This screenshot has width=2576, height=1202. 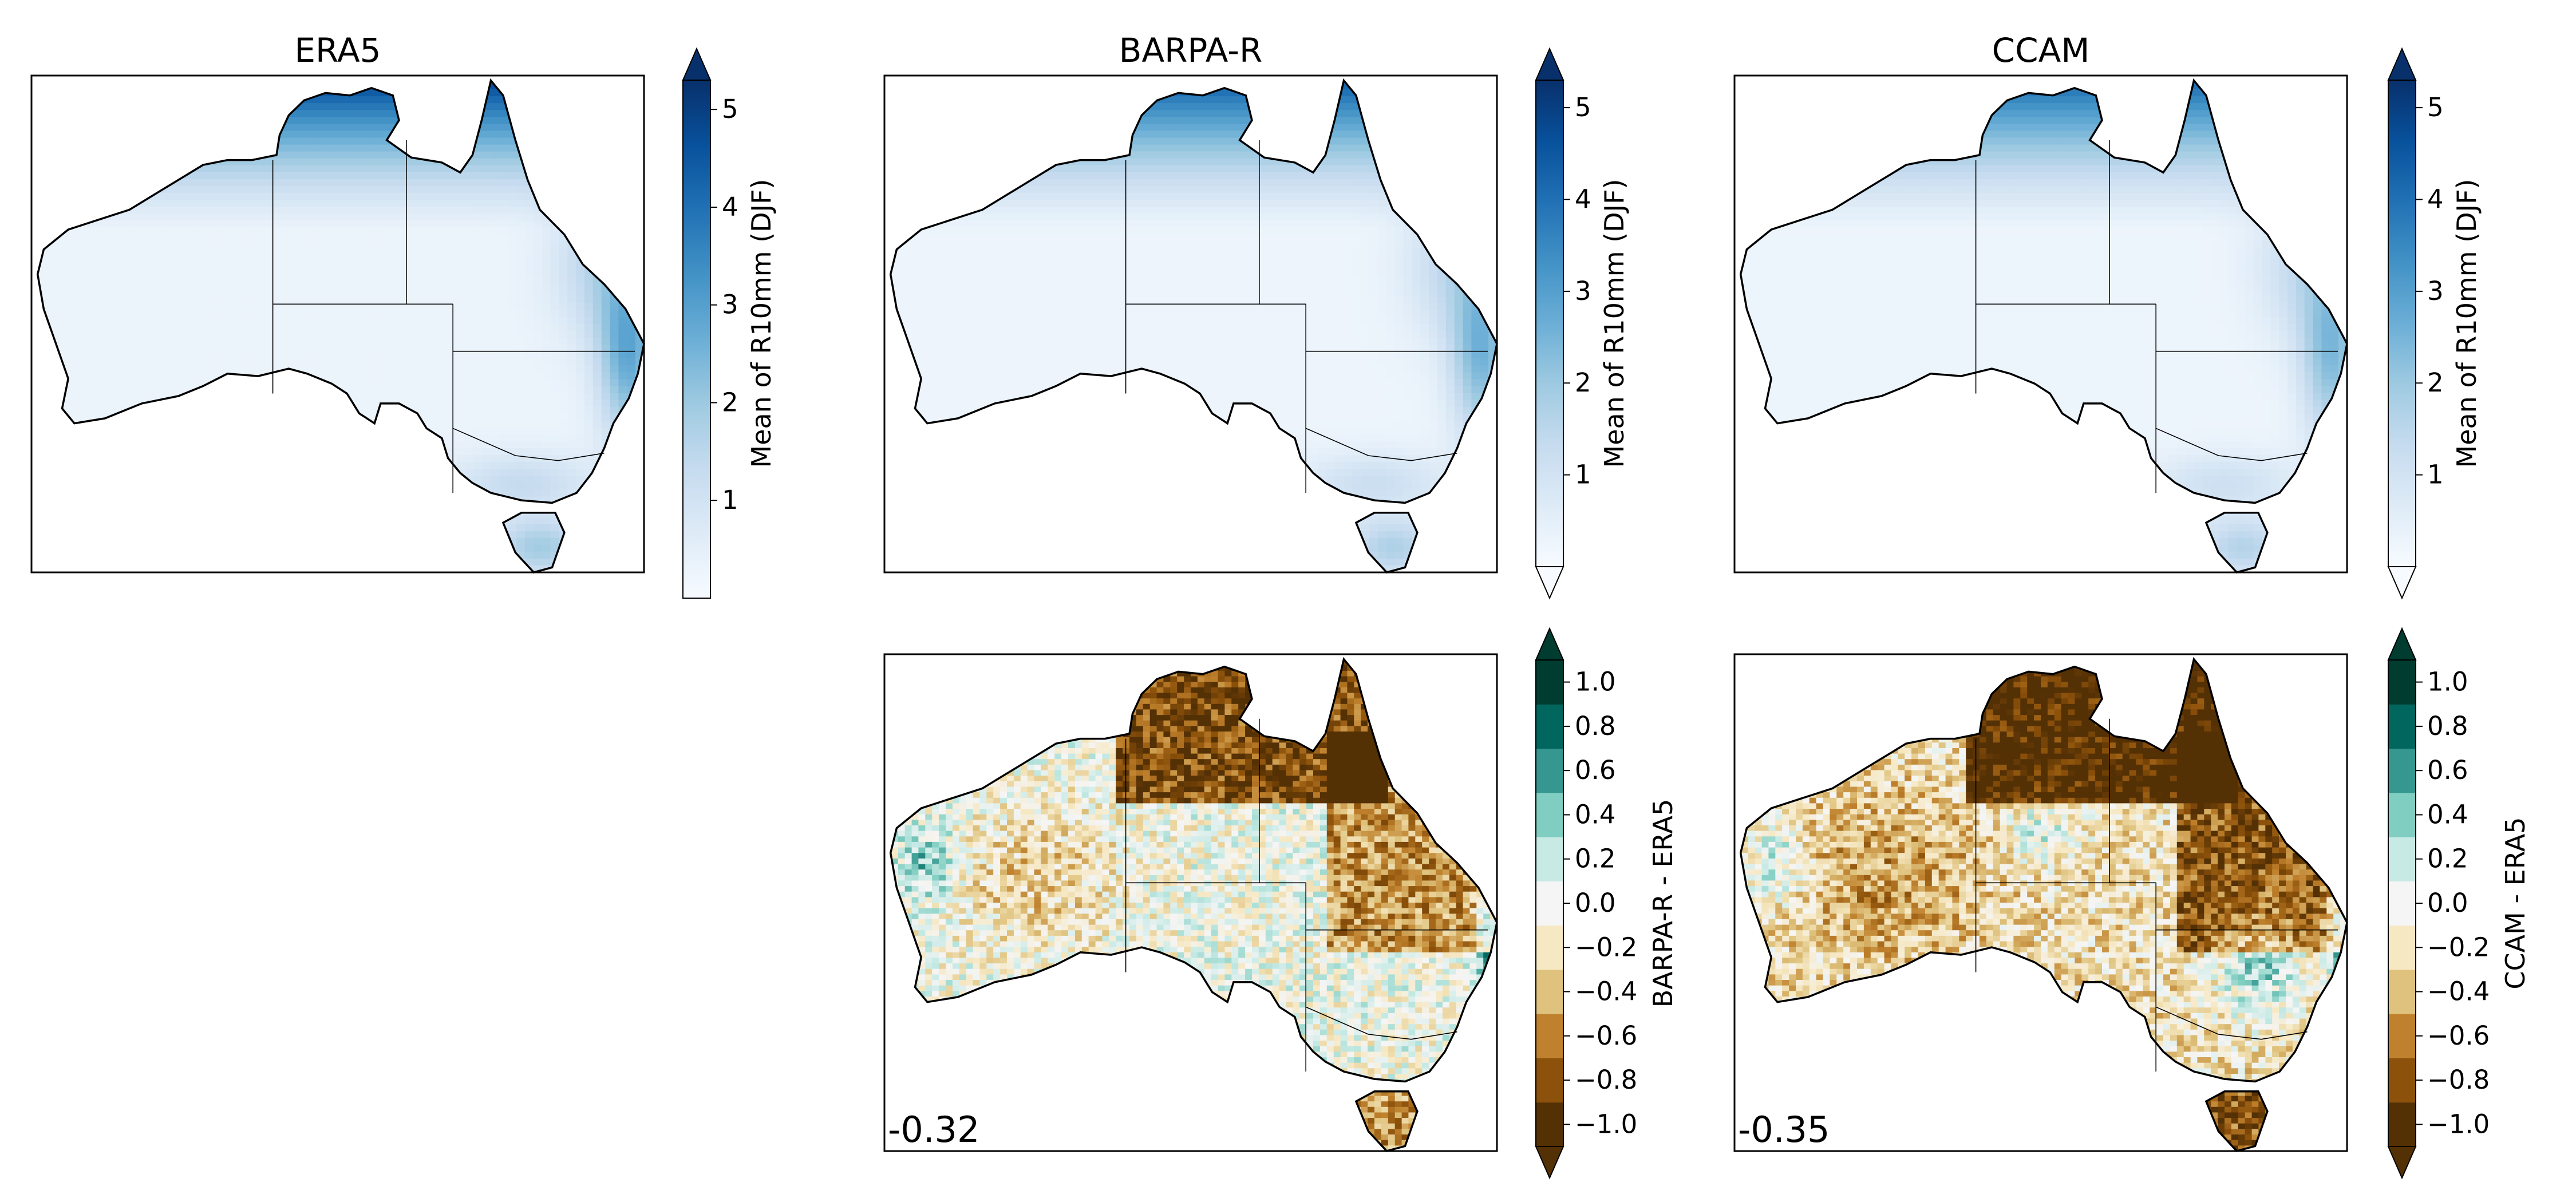 I want to click on map-panel-barpa: BARPA-R, so click(x=1190, y=302).